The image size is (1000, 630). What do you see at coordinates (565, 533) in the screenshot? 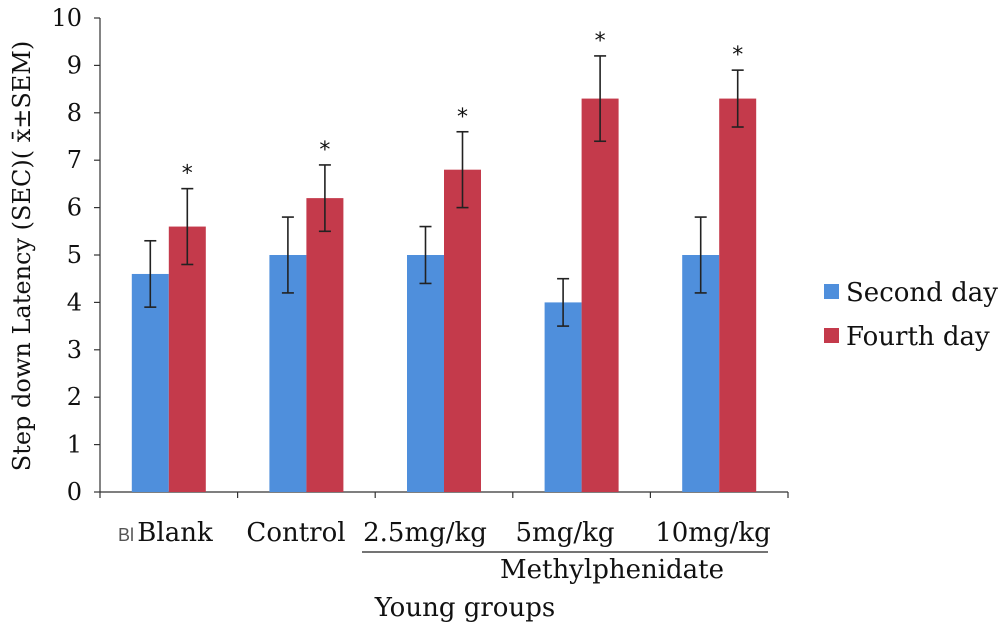
I see `x-category-label: 5mg/kg` at bounding box center [565, 533].